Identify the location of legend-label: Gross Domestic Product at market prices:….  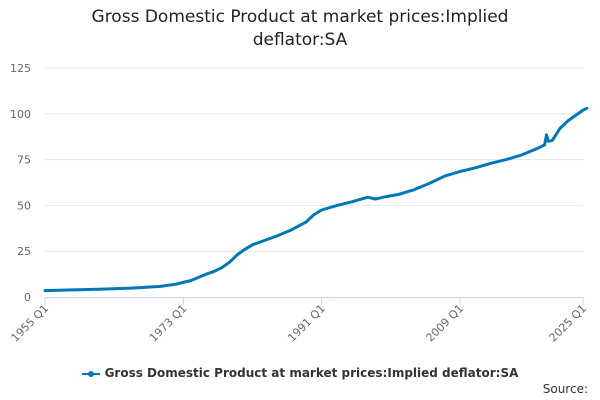
(311, 373).